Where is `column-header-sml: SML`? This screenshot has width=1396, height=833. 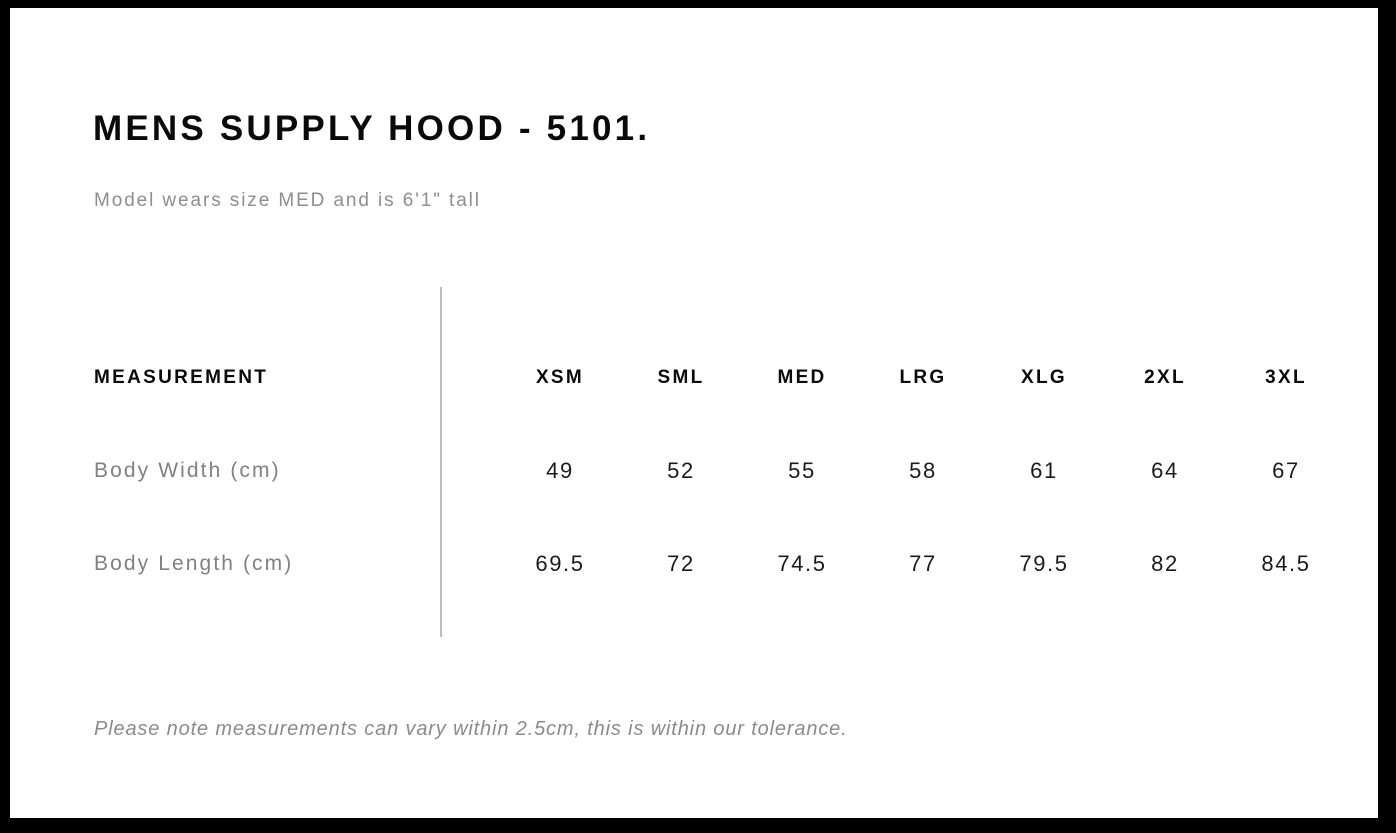 column-header-sml: SML is located at coordinates (681, 377).